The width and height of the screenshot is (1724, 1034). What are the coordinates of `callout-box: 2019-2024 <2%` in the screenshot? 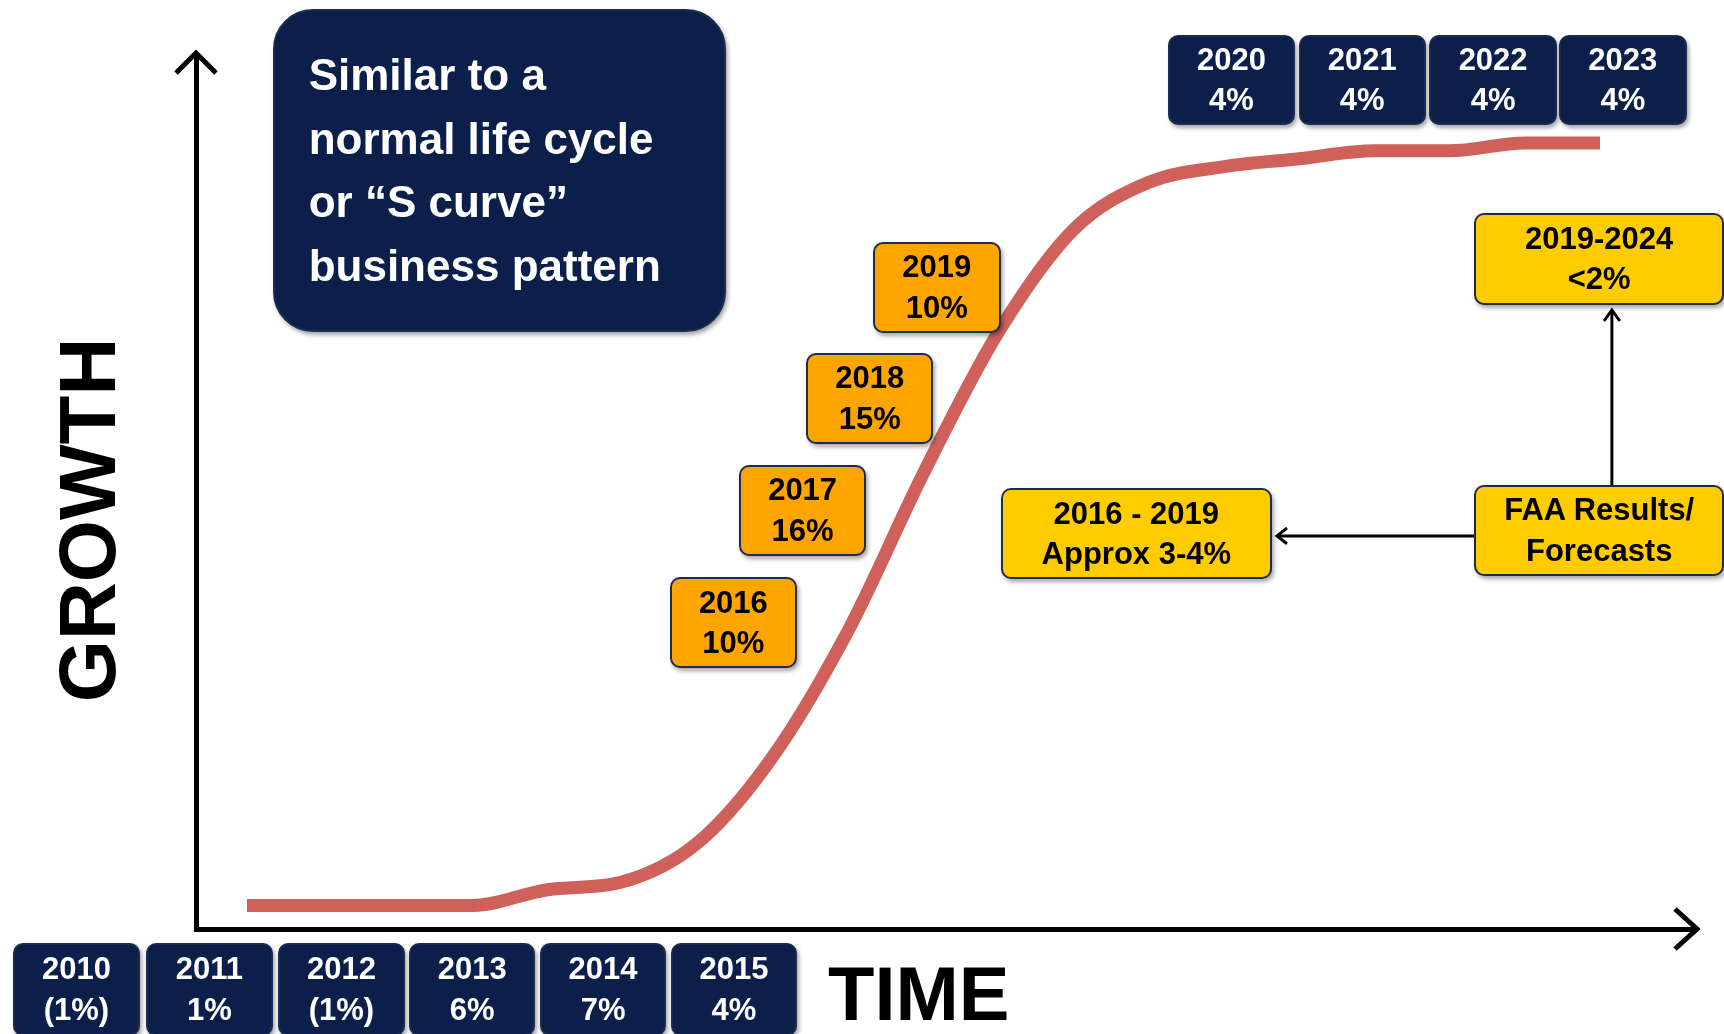 It's located at (1599, 259).